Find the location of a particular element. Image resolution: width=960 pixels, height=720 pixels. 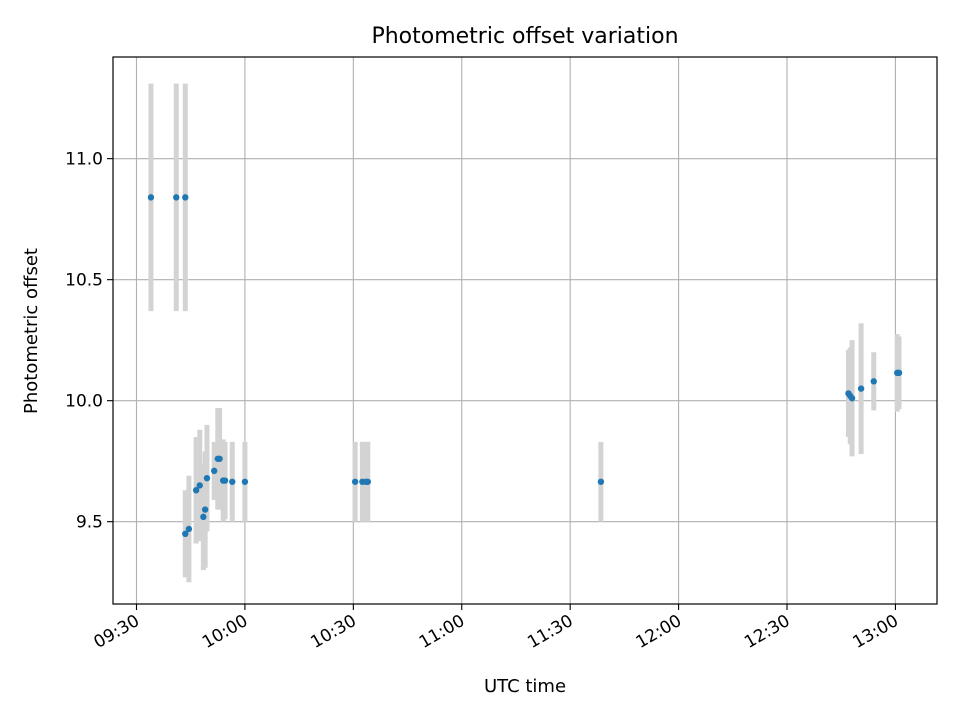

y-axis-label: Photometric offset is located at coordinates (31, 331).